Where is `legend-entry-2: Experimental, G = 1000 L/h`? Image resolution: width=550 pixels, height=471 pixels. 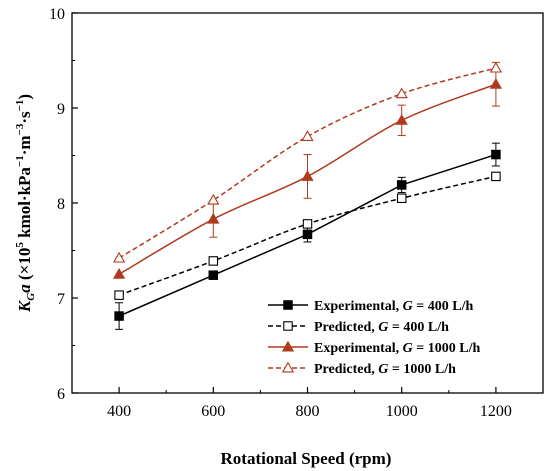 legend-entry-2: Experimental, G = 1000 L/h is located at coordinates (374, 348).